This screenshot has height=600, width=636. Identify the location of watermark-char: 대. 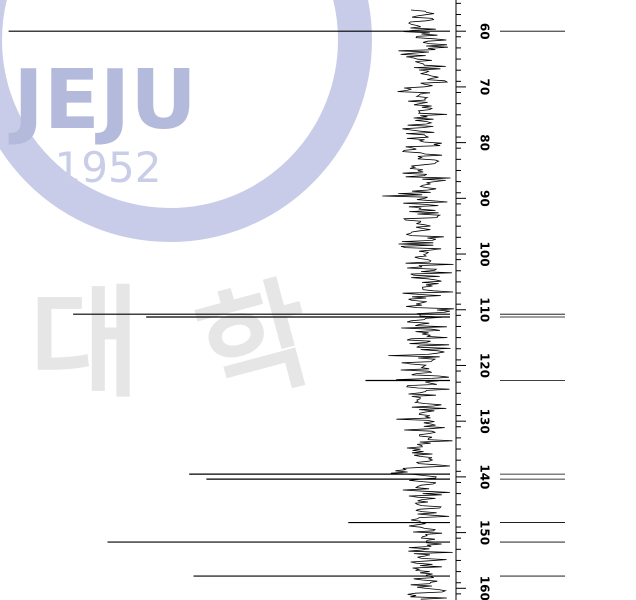
(85, 344).